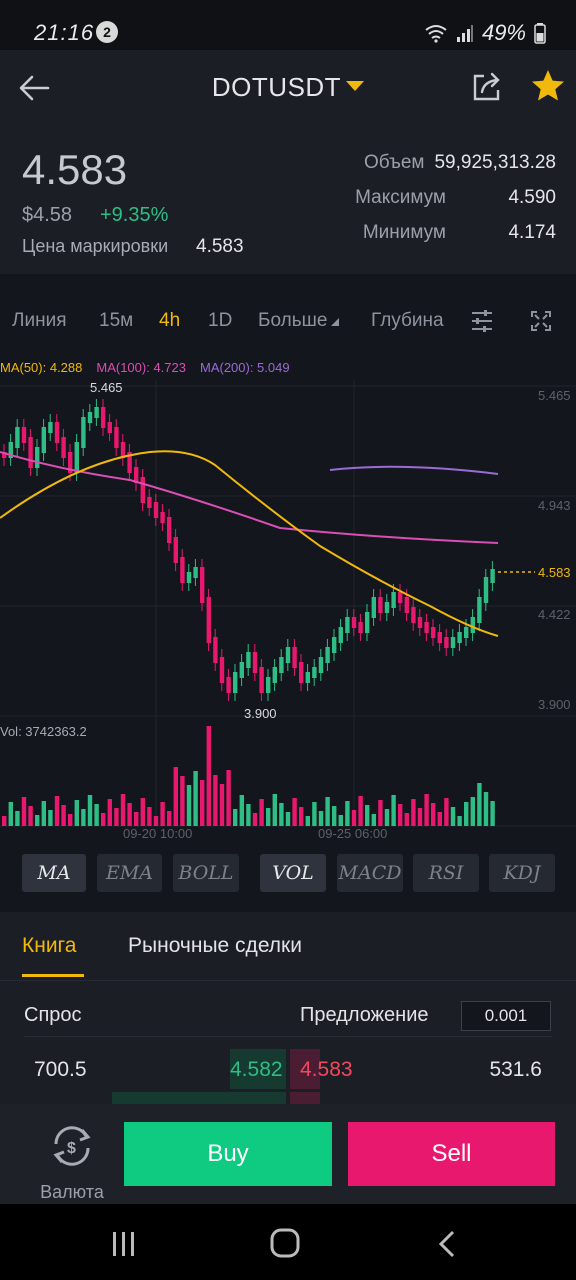 The image size is (576, 1280). What do you see at coordinates (540, 33) in the screenshot?
I see `battery-icon` at bounding box center [540, 33].